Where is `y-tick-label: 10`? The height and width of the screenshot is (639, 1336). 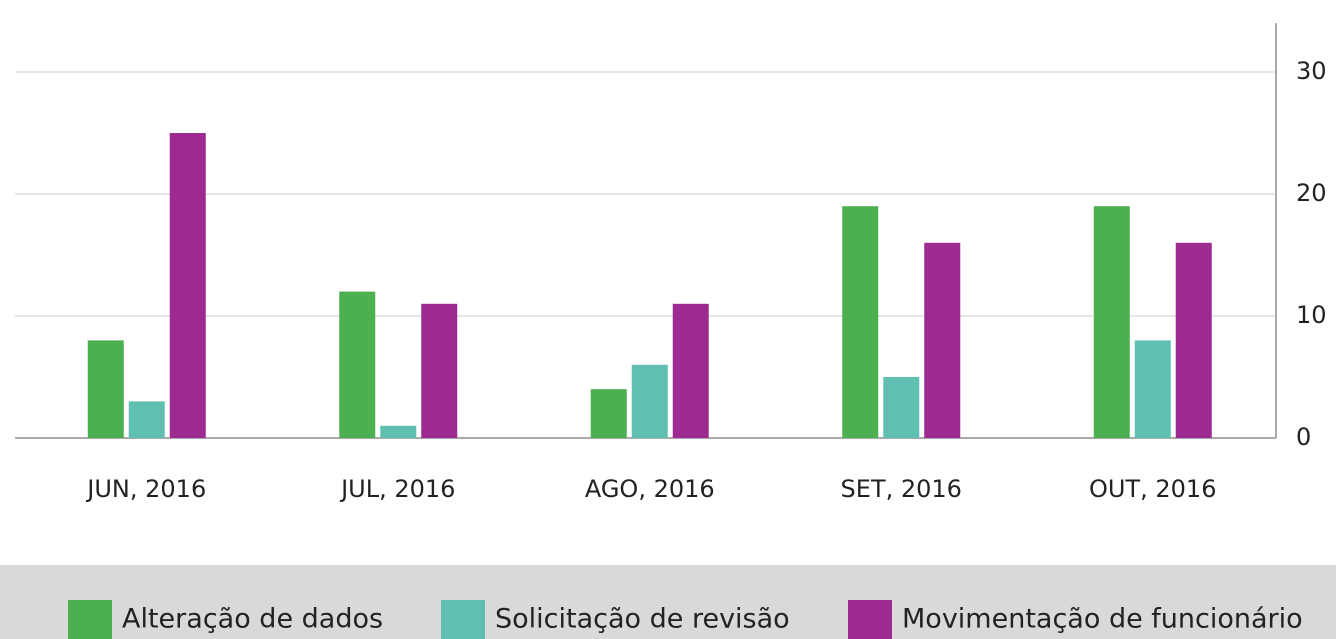 y-tick-label: 10 is located at coordinates (1311, 315).